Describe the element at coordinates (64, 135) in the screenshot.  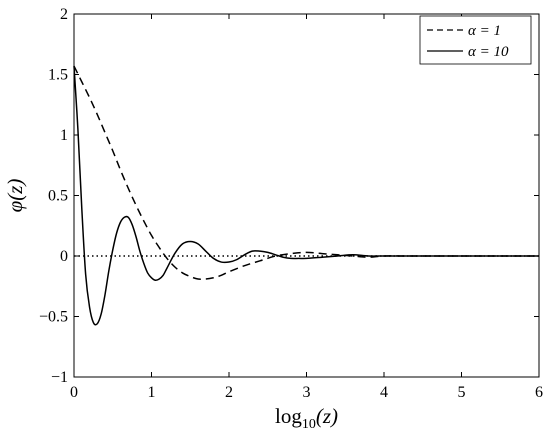
I see `y-tick-label: 1` at that location.